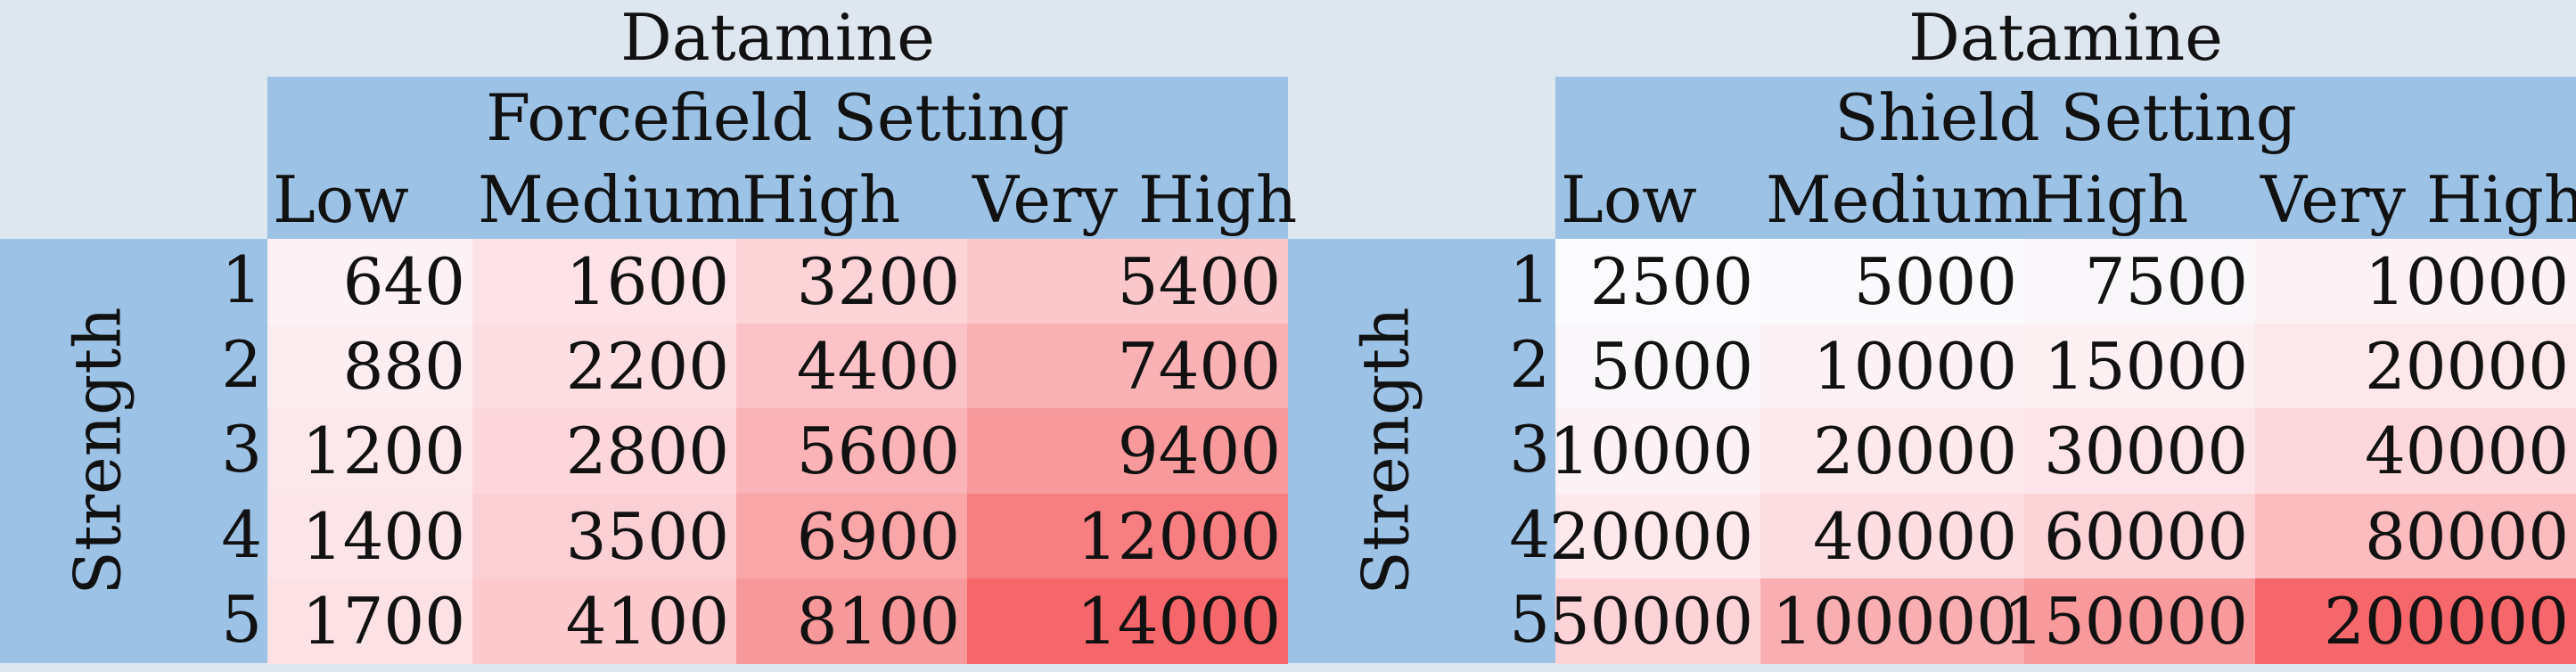  I want to click on table-cell: 3500, so click(604, 536).